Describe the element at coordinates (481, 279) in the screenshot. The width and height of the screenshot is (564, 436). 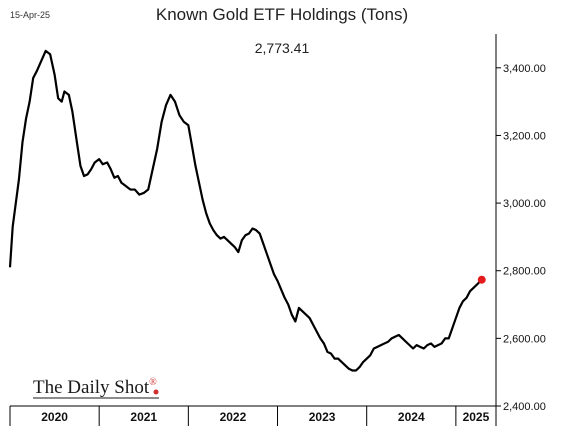
I see `last-value-point` at that location.